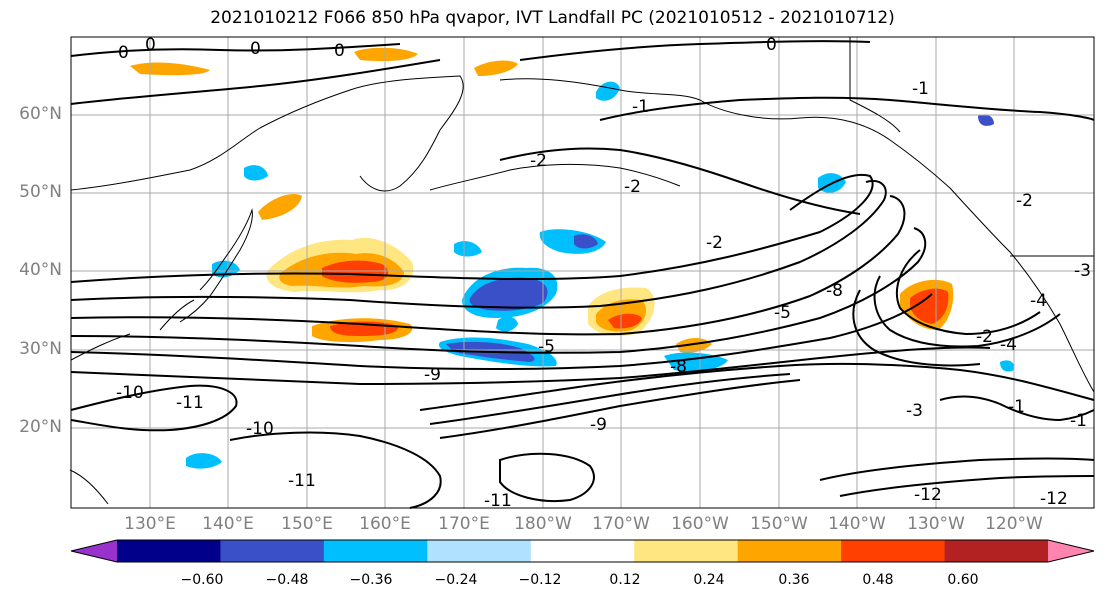 This screenshot has width=1105, height=601. Describe the element at coordinates (40, 114) in the screenshot. I see `latitude-label: 60°N` at that location.